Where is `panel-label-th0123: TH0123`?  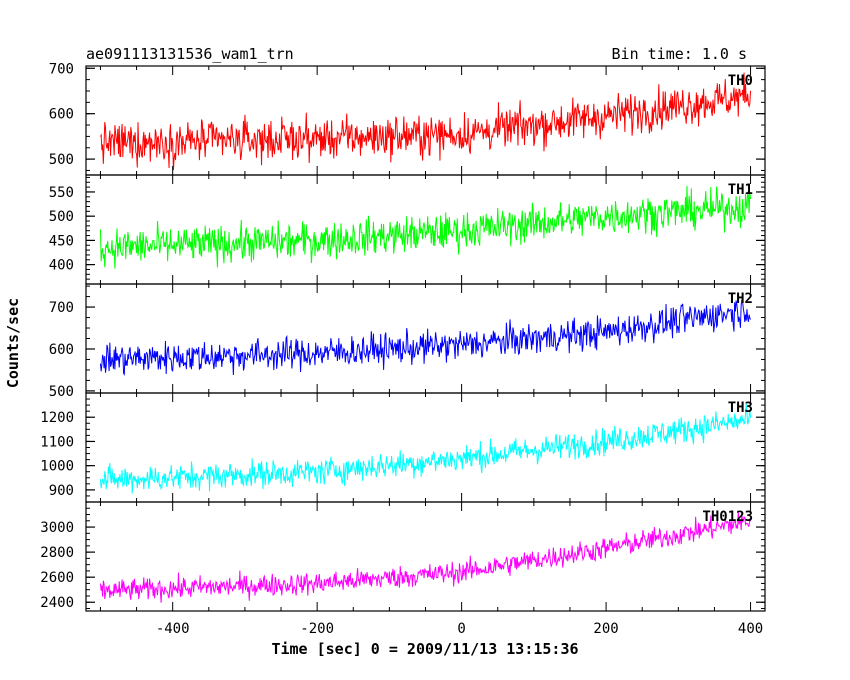 panel-label-th0123: TH0123 is located at coordinates (727, 517).